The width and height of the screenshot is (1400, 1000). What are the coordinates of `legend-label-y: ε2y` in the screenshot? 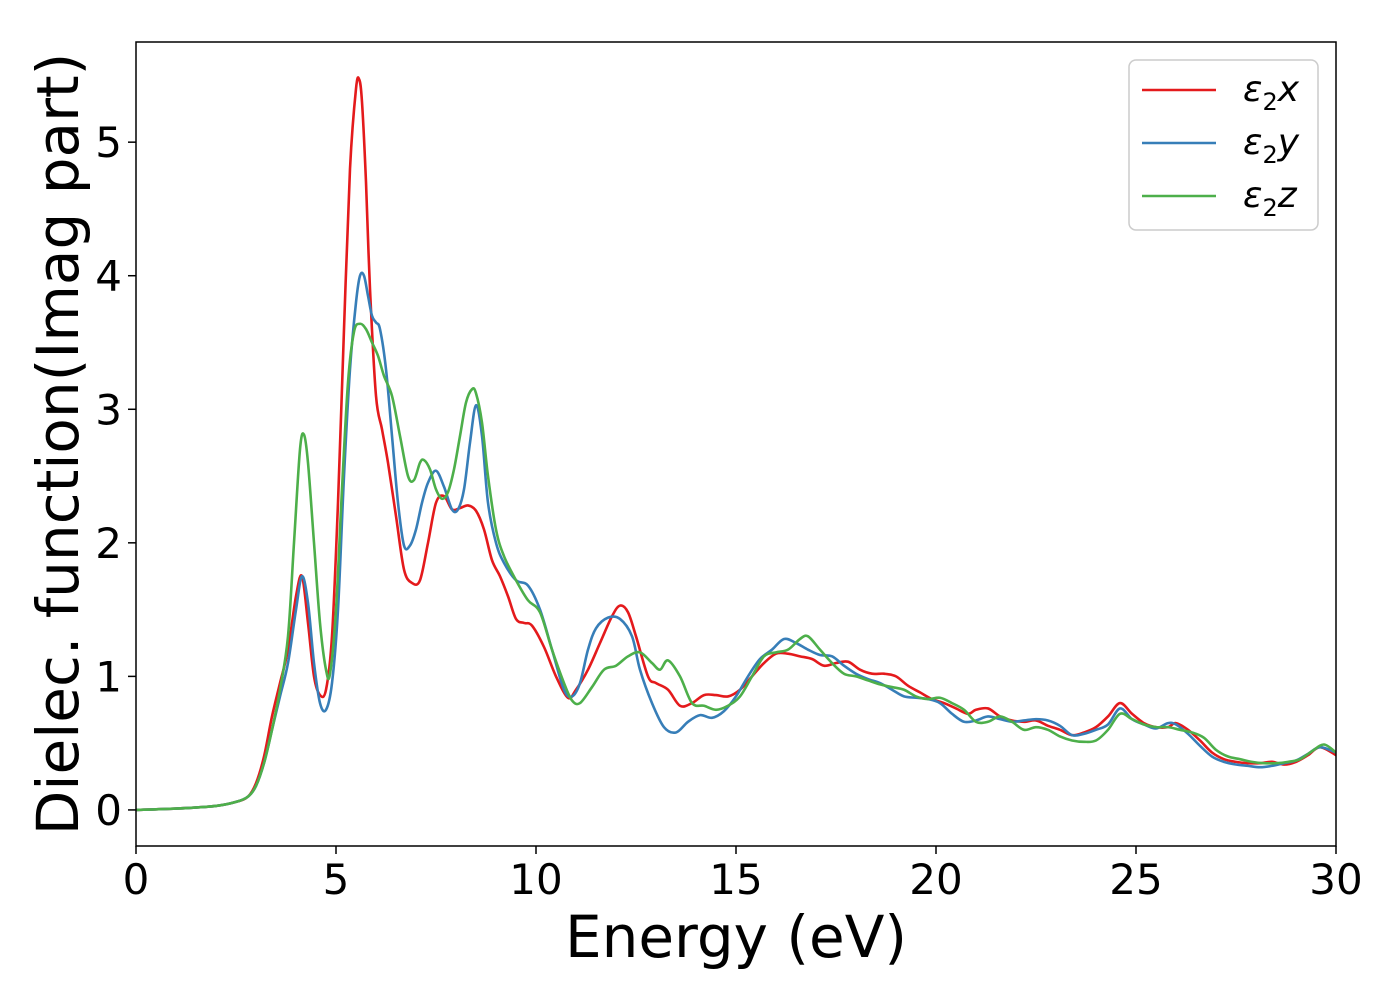 It's located at (1271, 145).